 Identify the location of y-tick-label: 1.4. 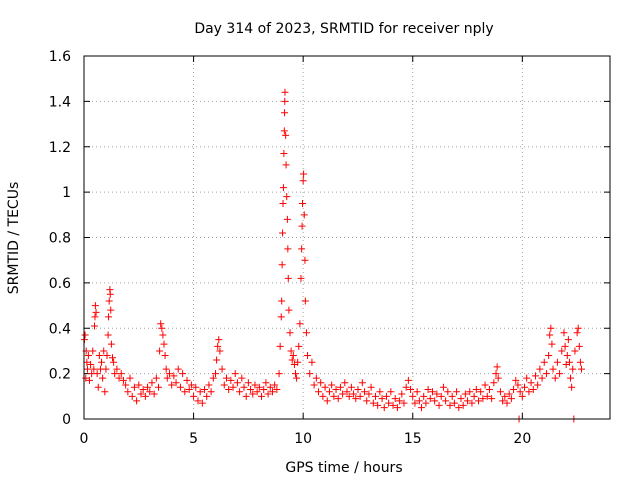
(60, 102).